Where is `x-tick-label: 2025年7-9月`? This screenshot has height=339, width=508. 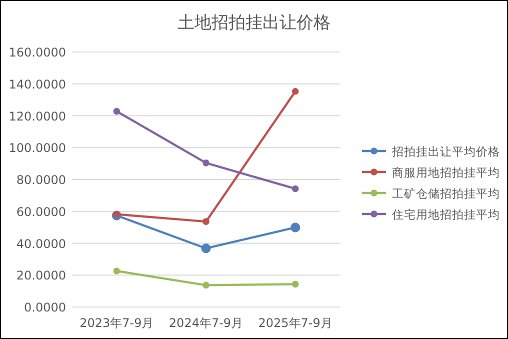 x-tick-label: 2025年7-9月 is located at coordinates (295, 323).